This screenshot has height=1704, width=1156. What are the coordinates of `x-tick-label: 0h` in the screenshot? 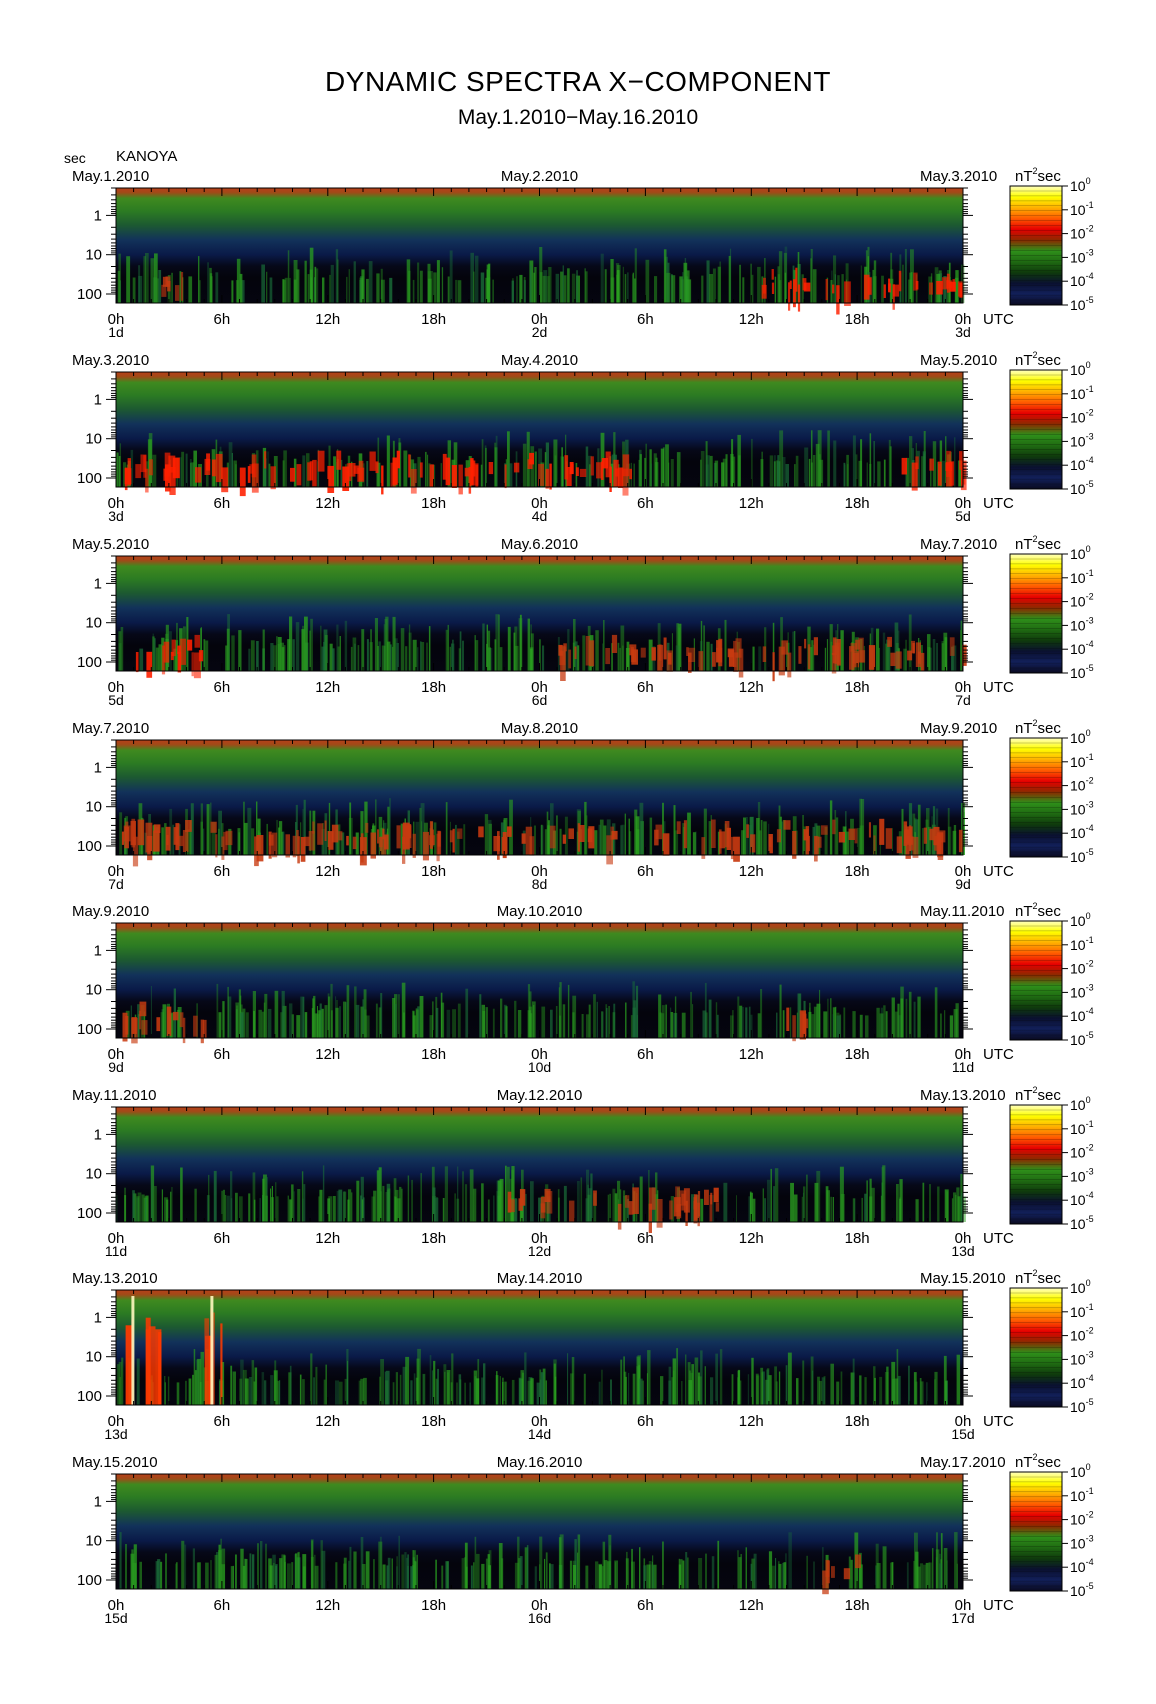 It's located at (539, 503).